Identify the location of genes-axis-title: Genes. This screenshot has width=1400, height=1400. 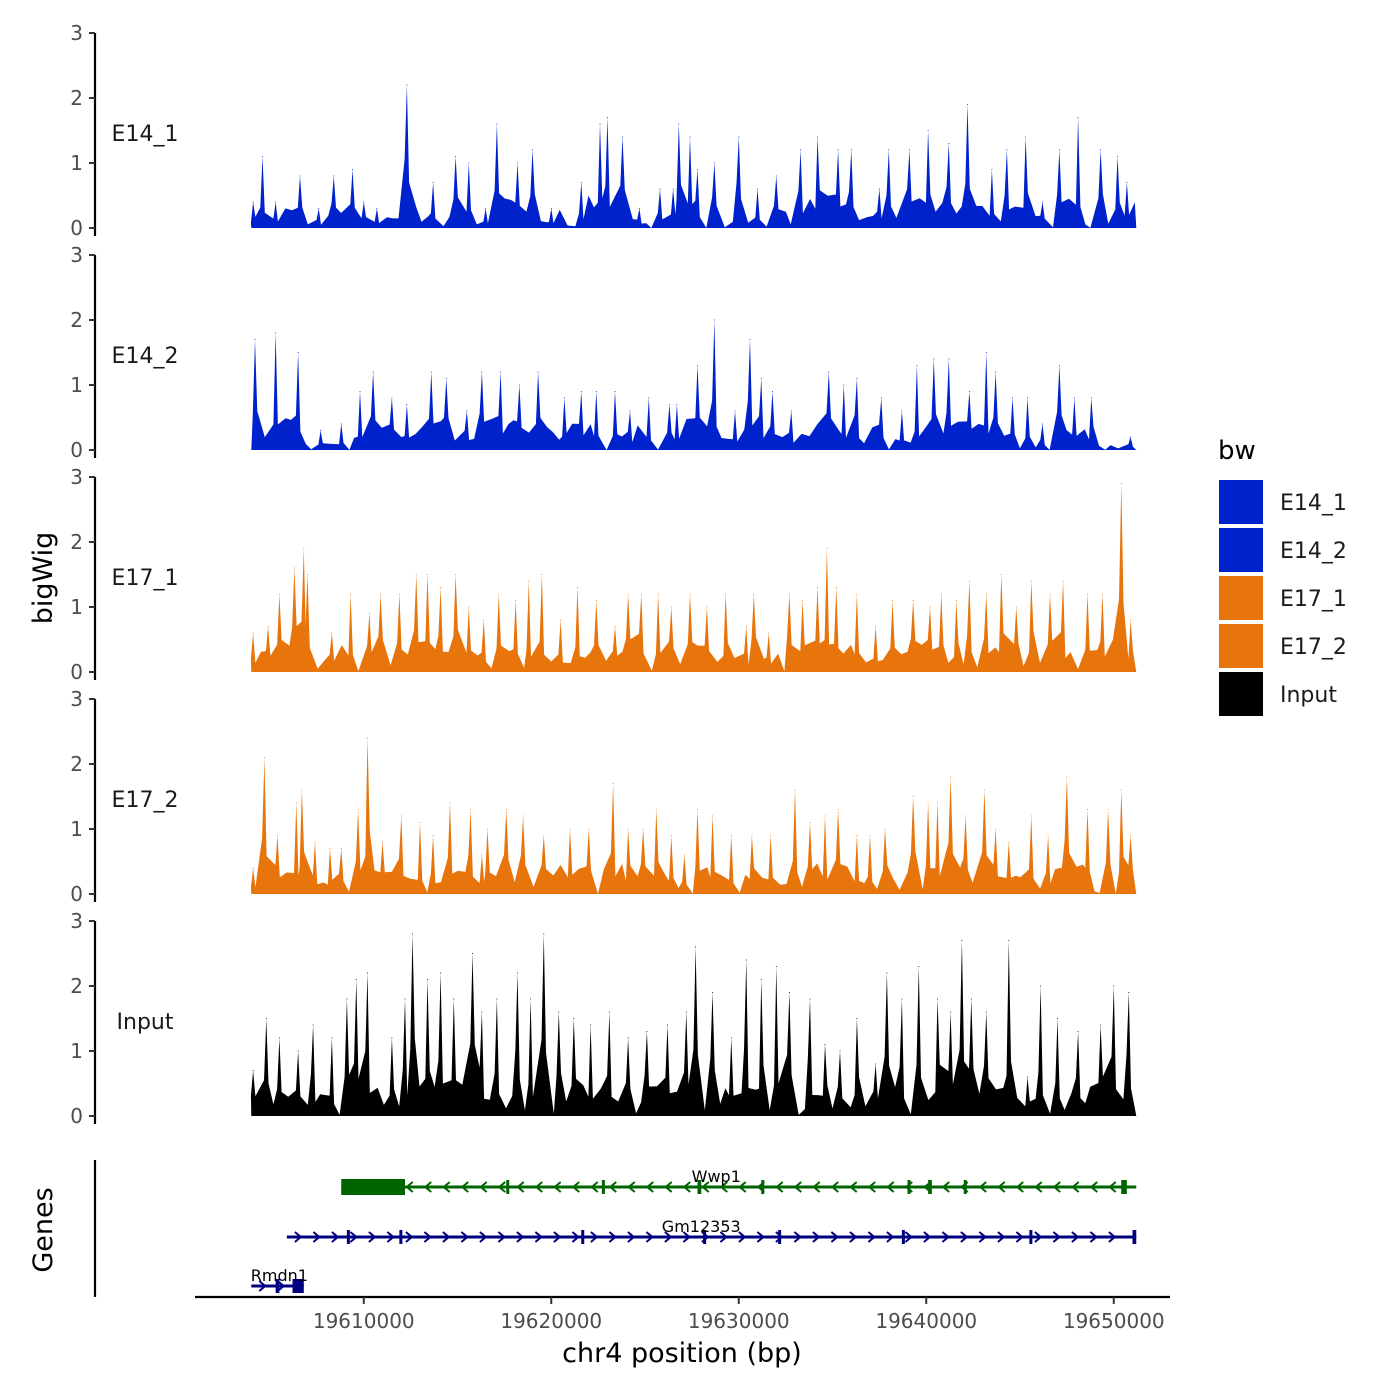
(43, 1229).